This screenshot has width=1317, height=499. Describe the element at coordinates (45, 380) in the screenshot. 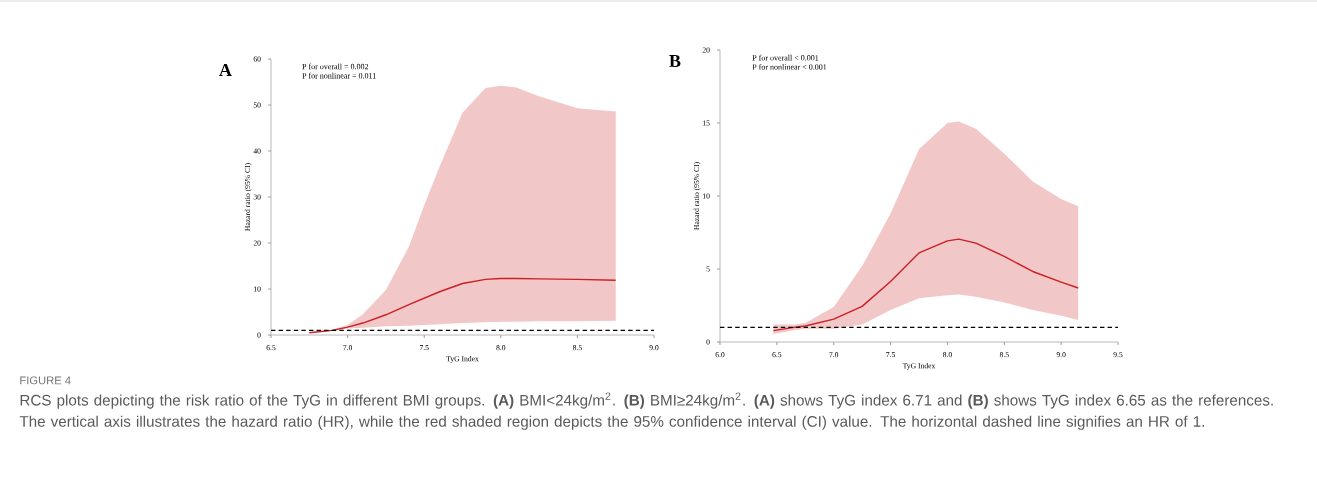

I see `text: FIGURE 4` at that location.